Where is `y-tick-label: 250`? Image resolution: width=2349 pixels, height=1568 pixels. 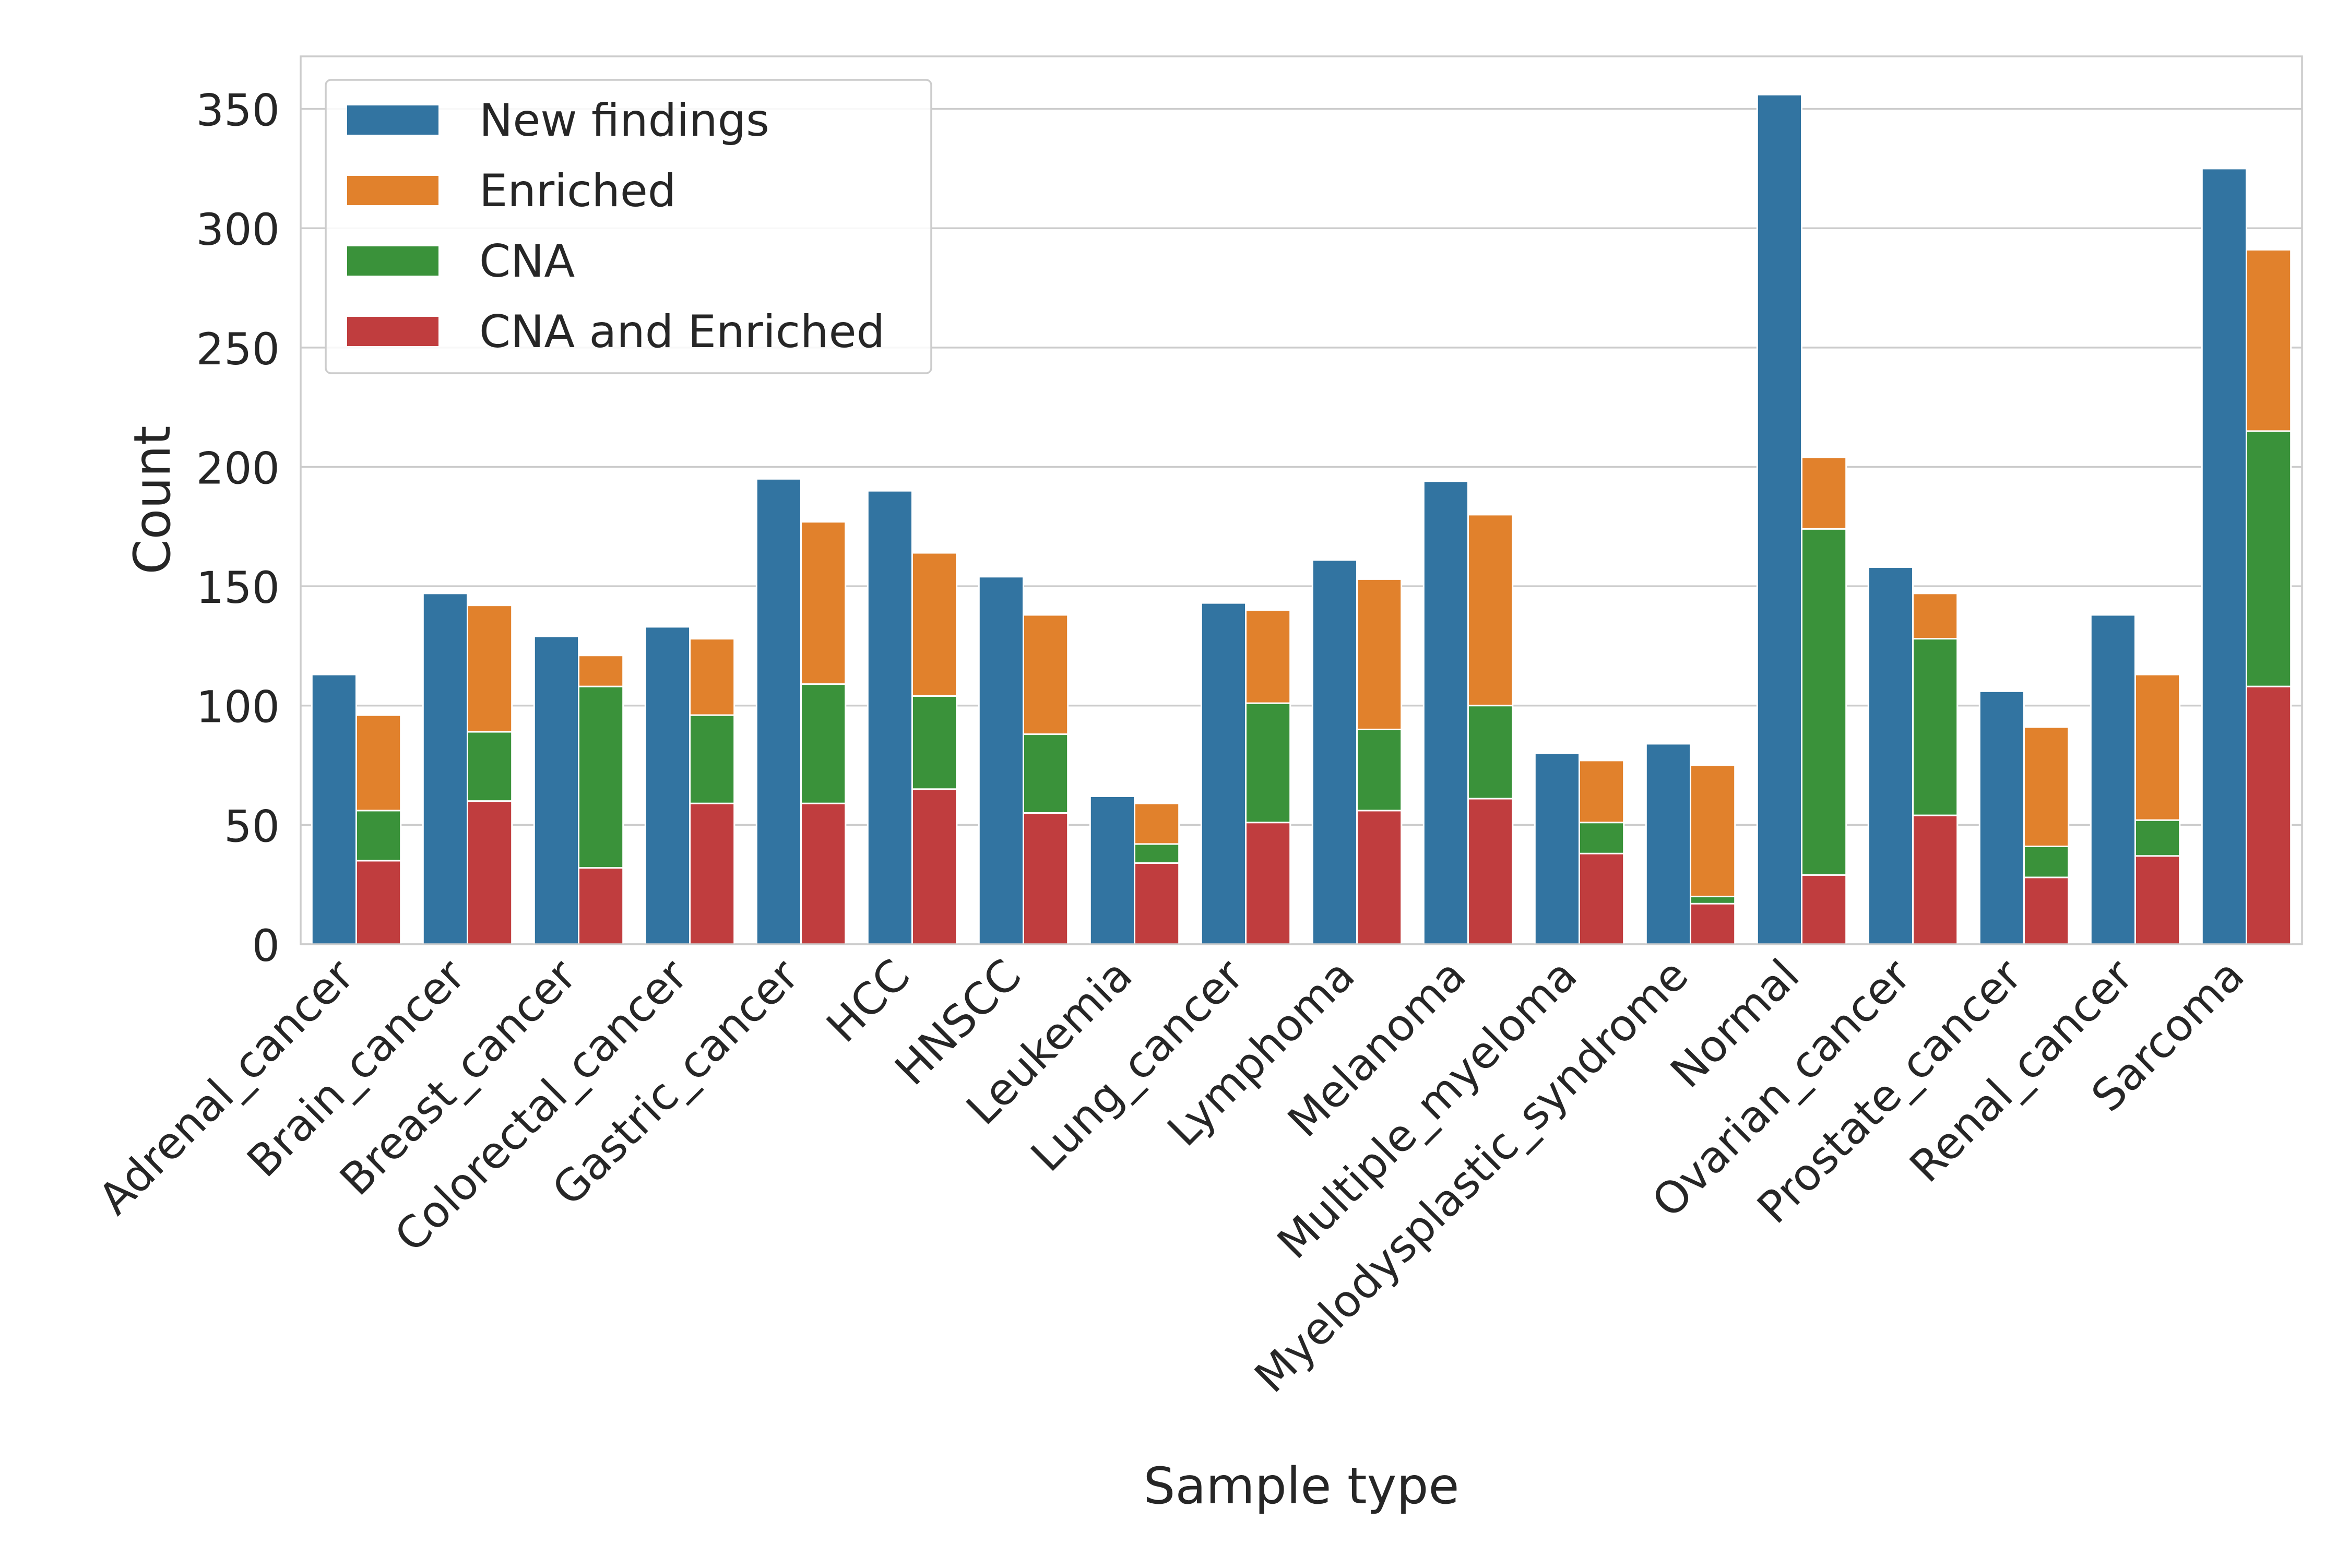 y-tick-label: 250 is located at coordinates (238, 349).